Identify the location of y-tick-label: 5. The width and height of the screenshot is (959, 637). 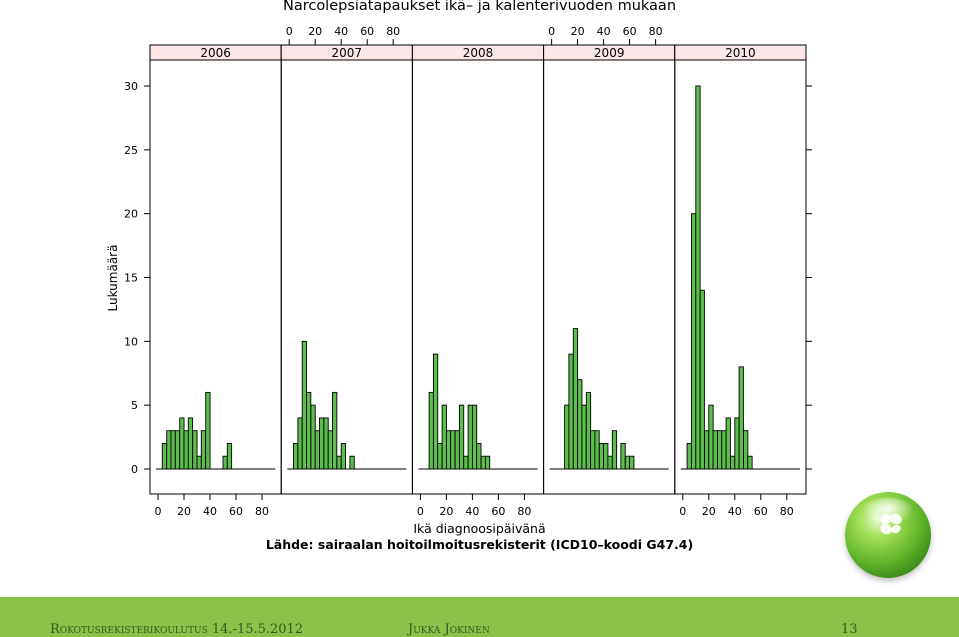
(134, 405).